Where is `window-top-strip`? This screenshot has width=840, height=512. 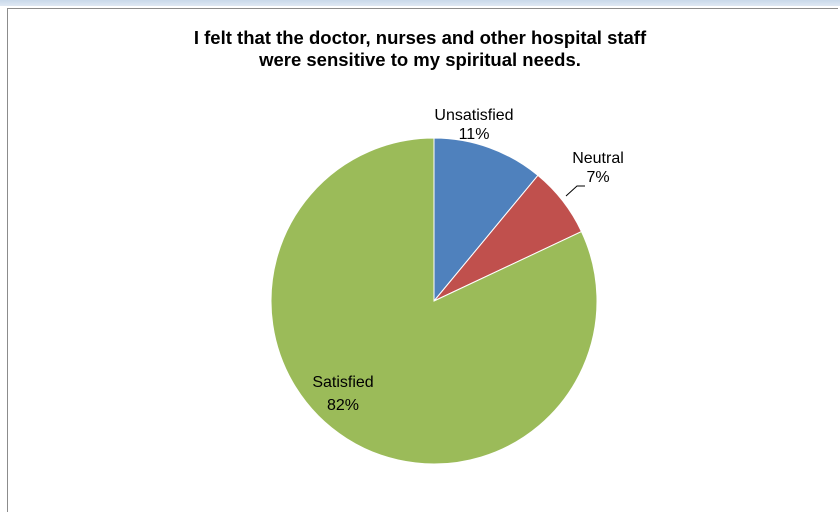 window-top-strip is located at coordinates (420, 3).